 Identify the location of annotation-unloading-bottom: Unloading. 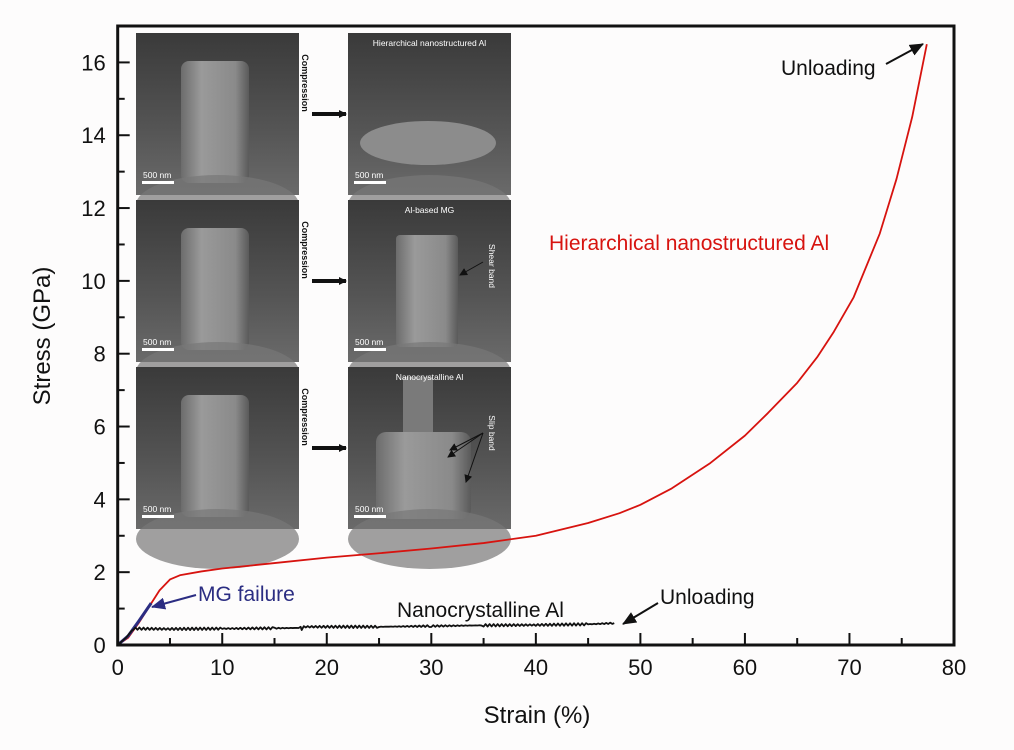
(707, 597).